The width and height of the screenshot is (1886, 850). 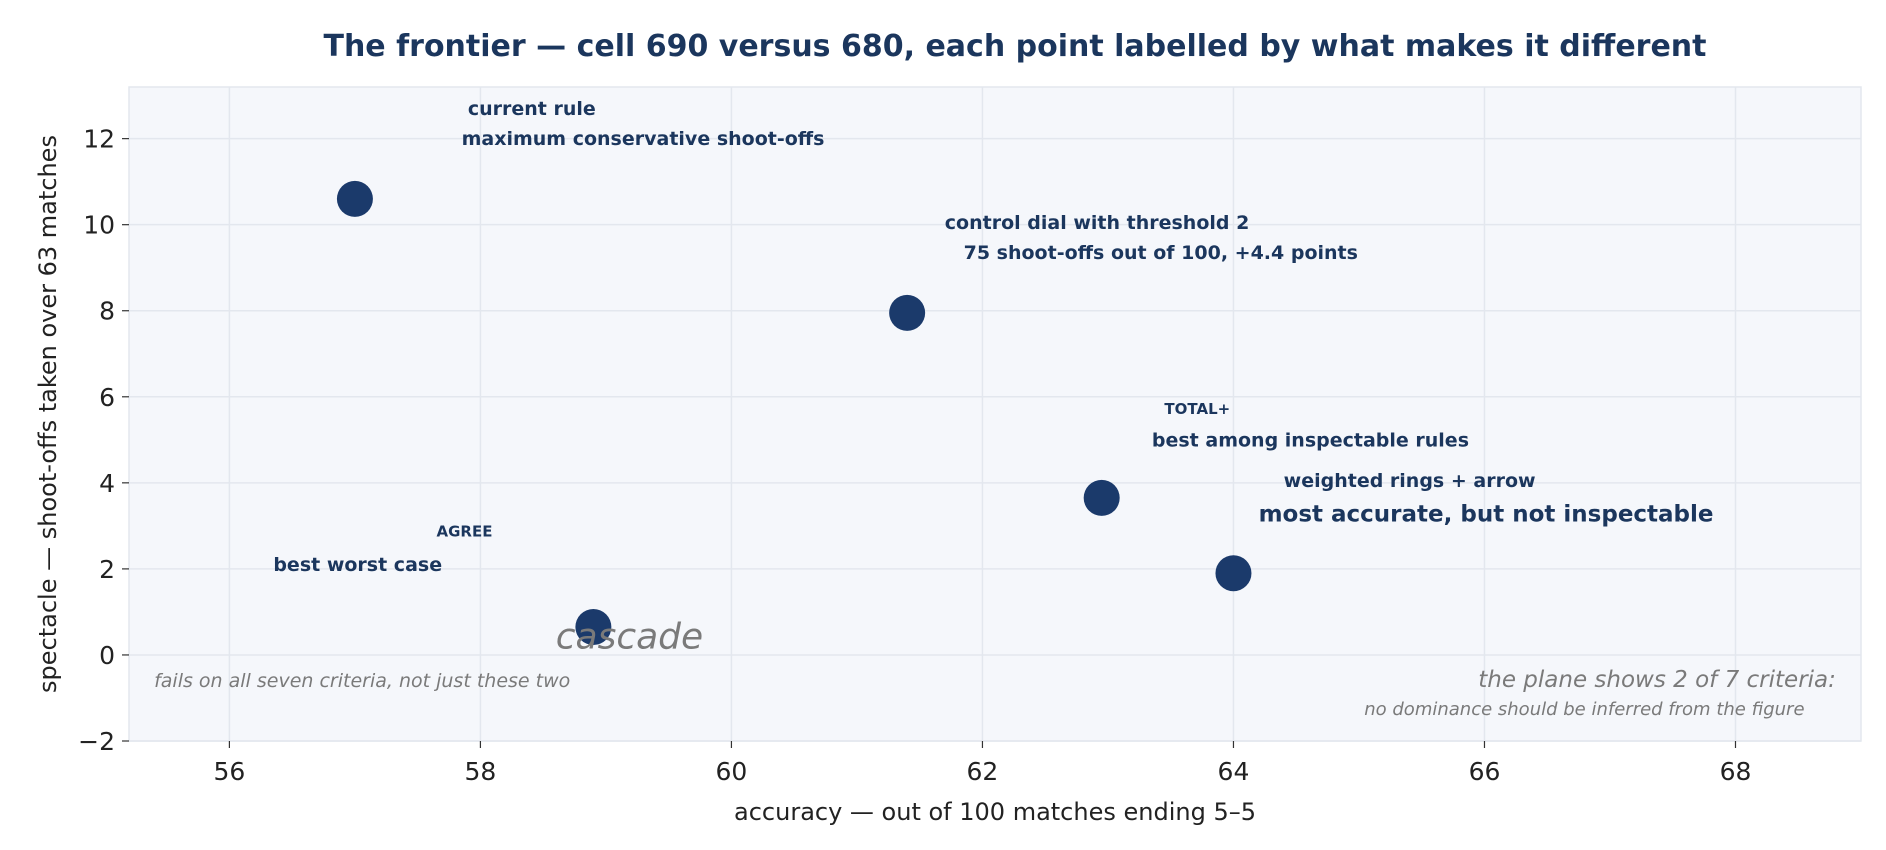 What do you see at coordinates (107, 569) in the screenshot?
I see `y-tick-label: 2` at bounding box center [107, 569].